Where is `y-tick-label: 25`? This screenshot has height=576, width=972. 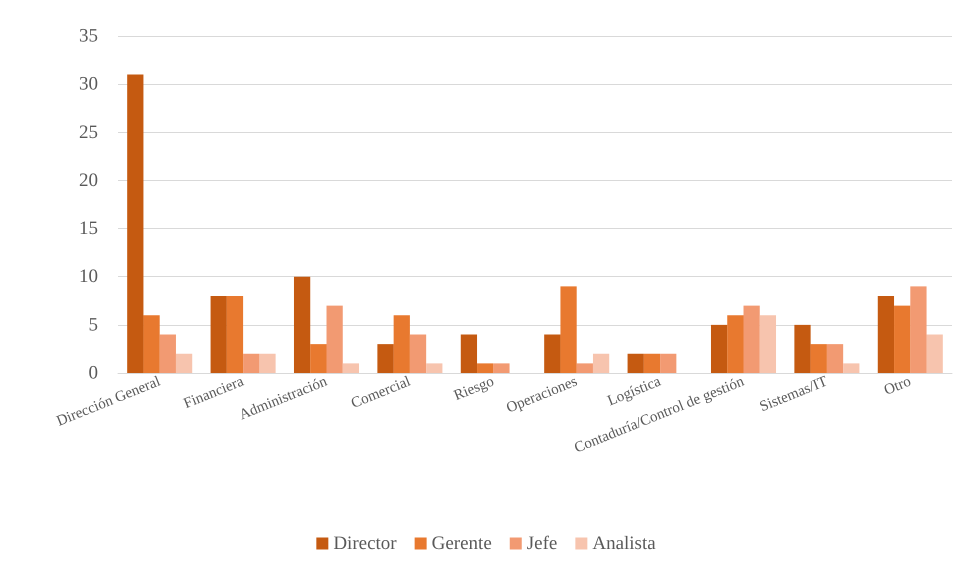 y-tick-label: 25 is located at coordinates (88, 132).